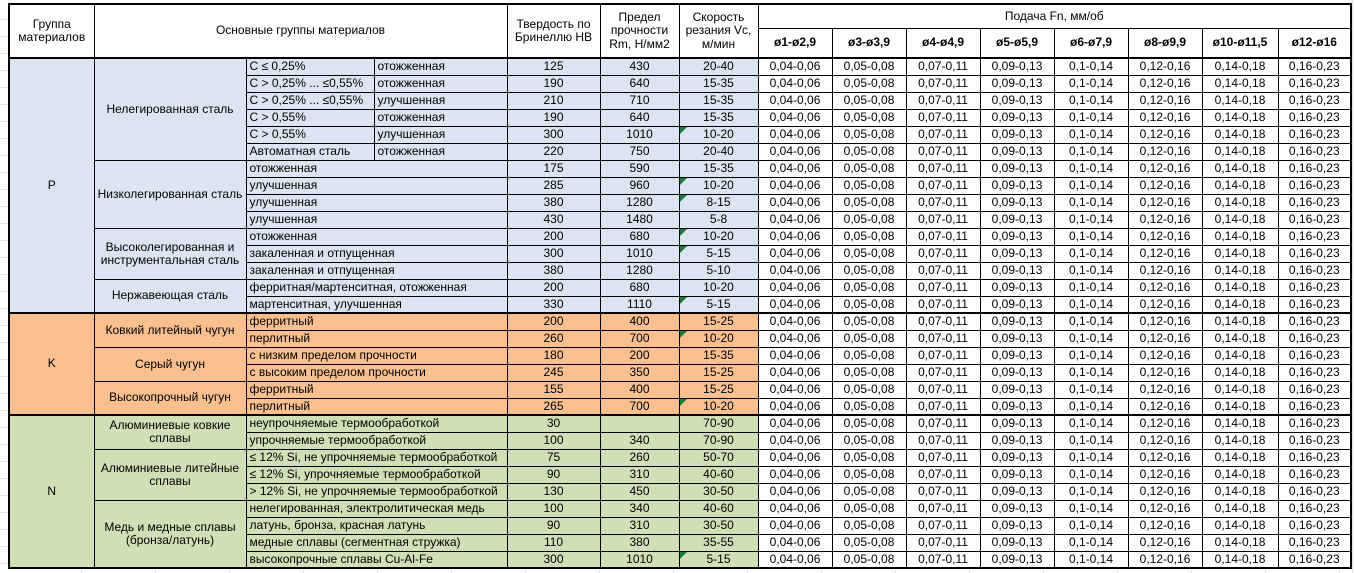  What do you see at coordinates (553, 474) in the screenshot?
I see `hardness-cell: 90` at bounding box center [553, 474].